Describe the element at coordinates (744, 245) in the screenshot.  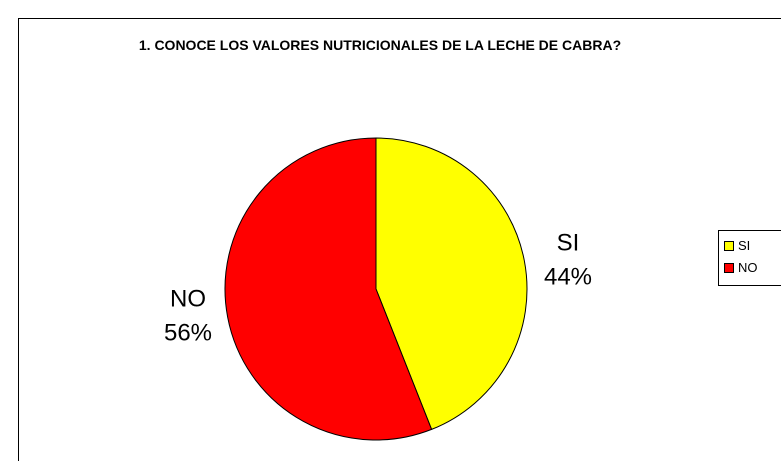
I see `legend-label: SI` at that location.